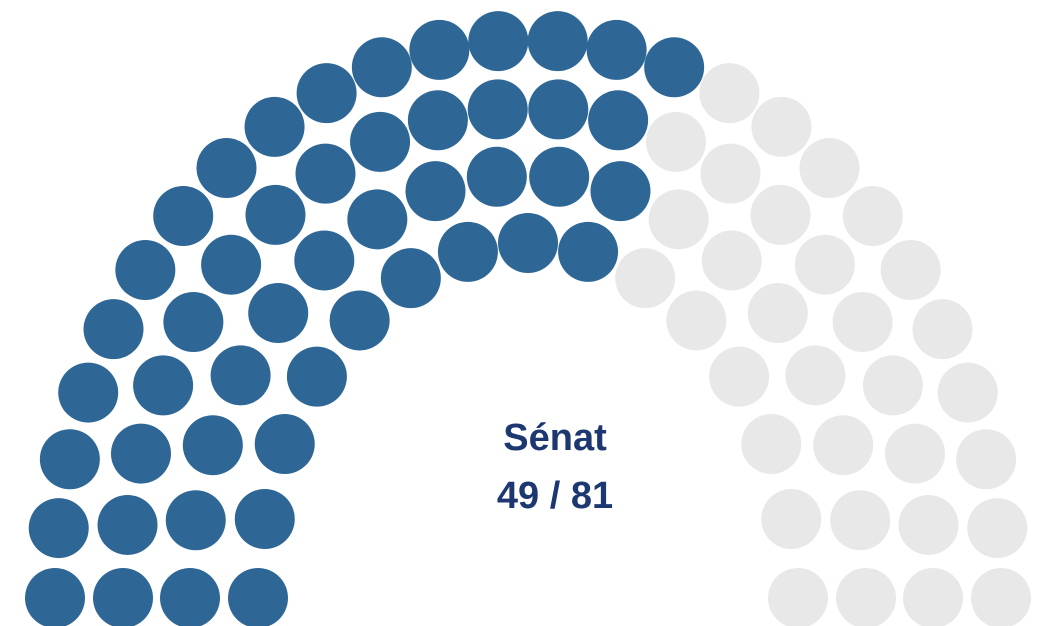  I want to click on chart-title: Sénat, so click(555, 438).